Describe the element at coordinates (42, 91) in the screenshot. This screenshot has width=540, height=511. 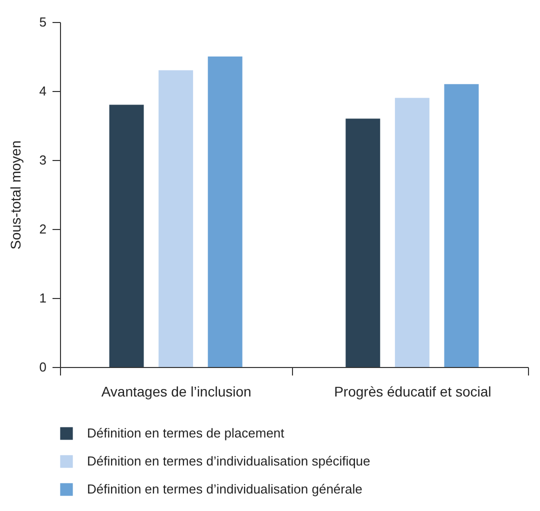
I see `y-tick-label: 4` at that location.